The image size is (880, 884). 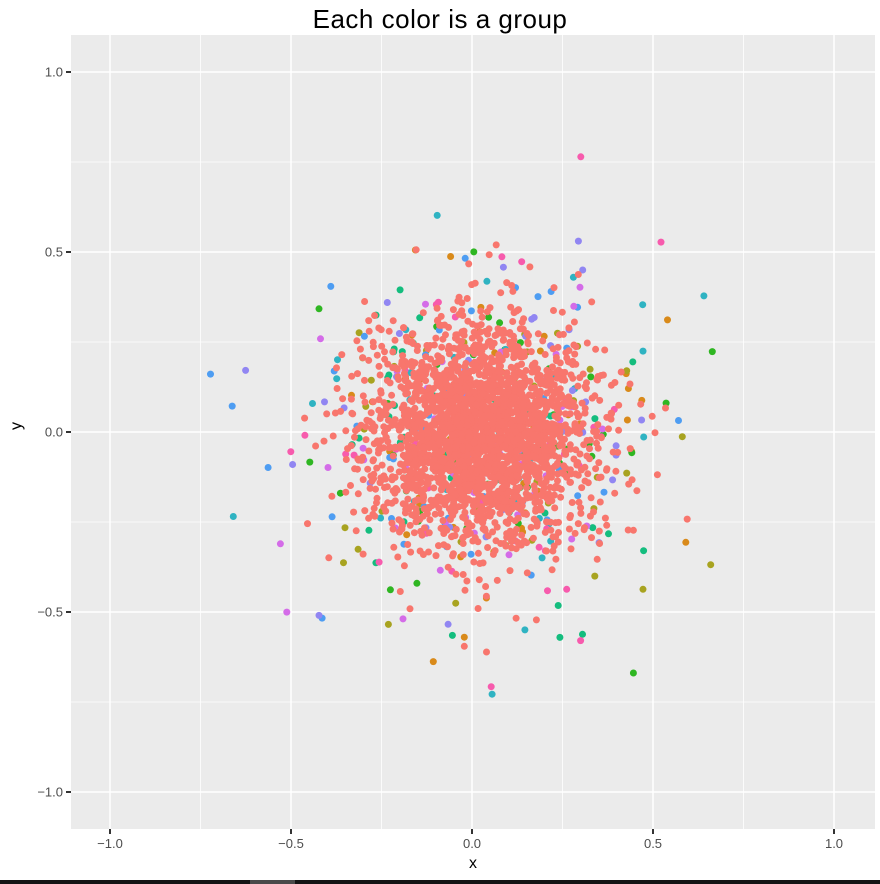 I want to click on bottom-bar, so click(x=440, y=882).